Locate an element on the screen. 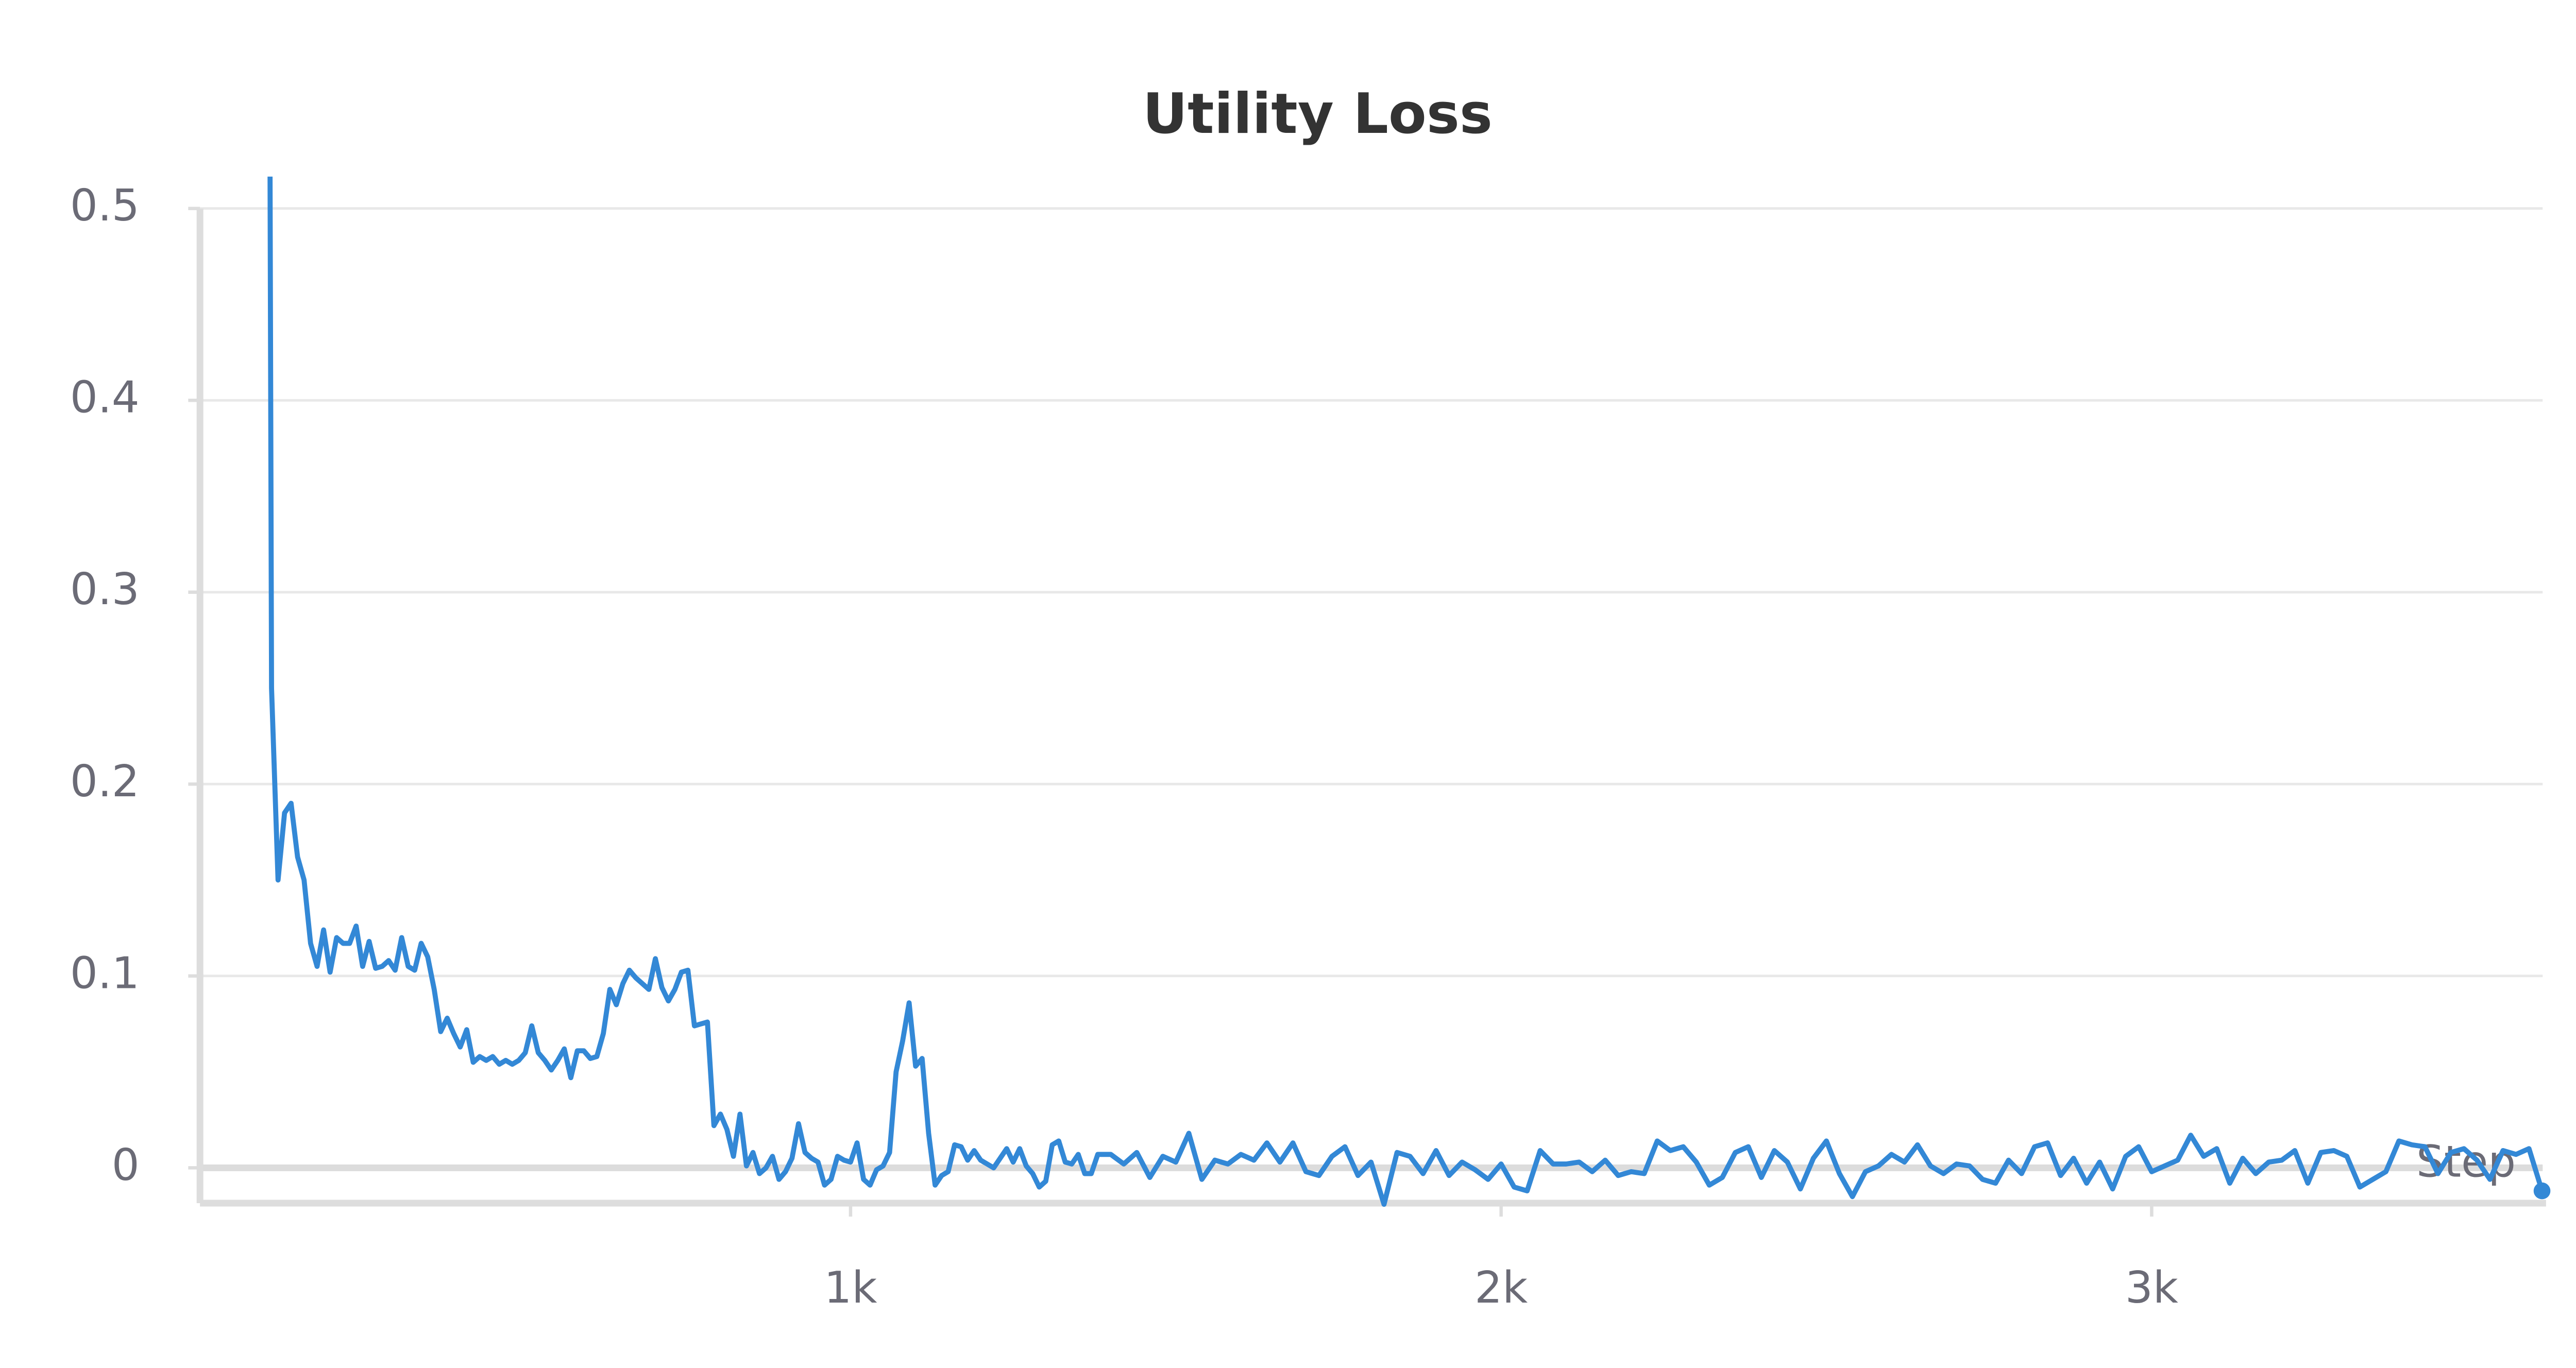 The image size is (2576, 1368). y-tick-label: 0.4 is located at coordinates (105, 397).